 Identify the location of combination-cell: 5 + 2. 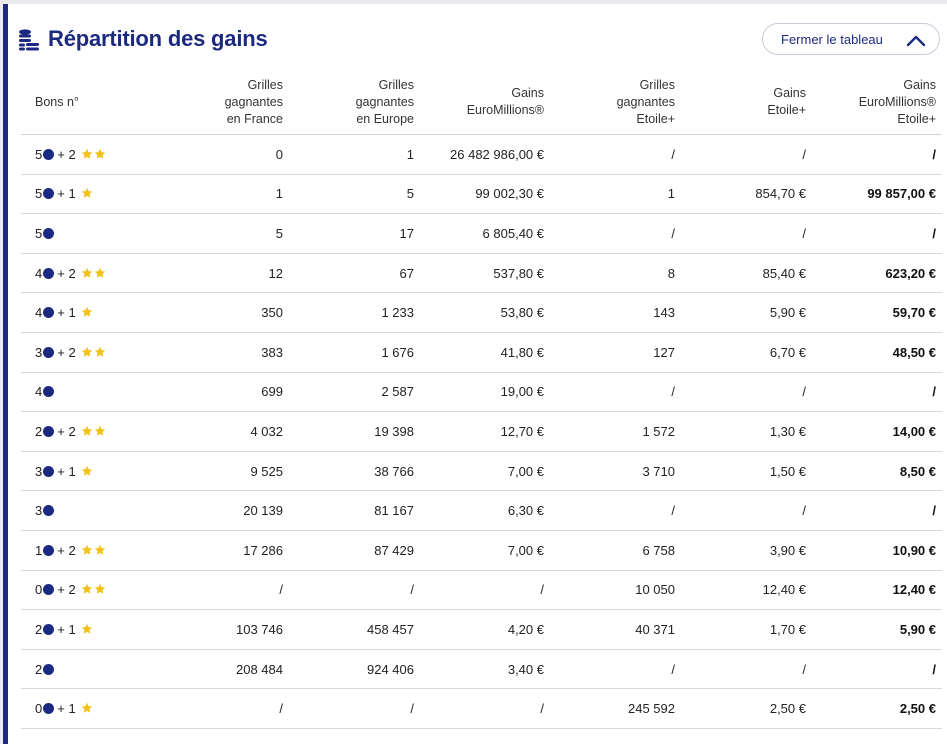
(89, 154).